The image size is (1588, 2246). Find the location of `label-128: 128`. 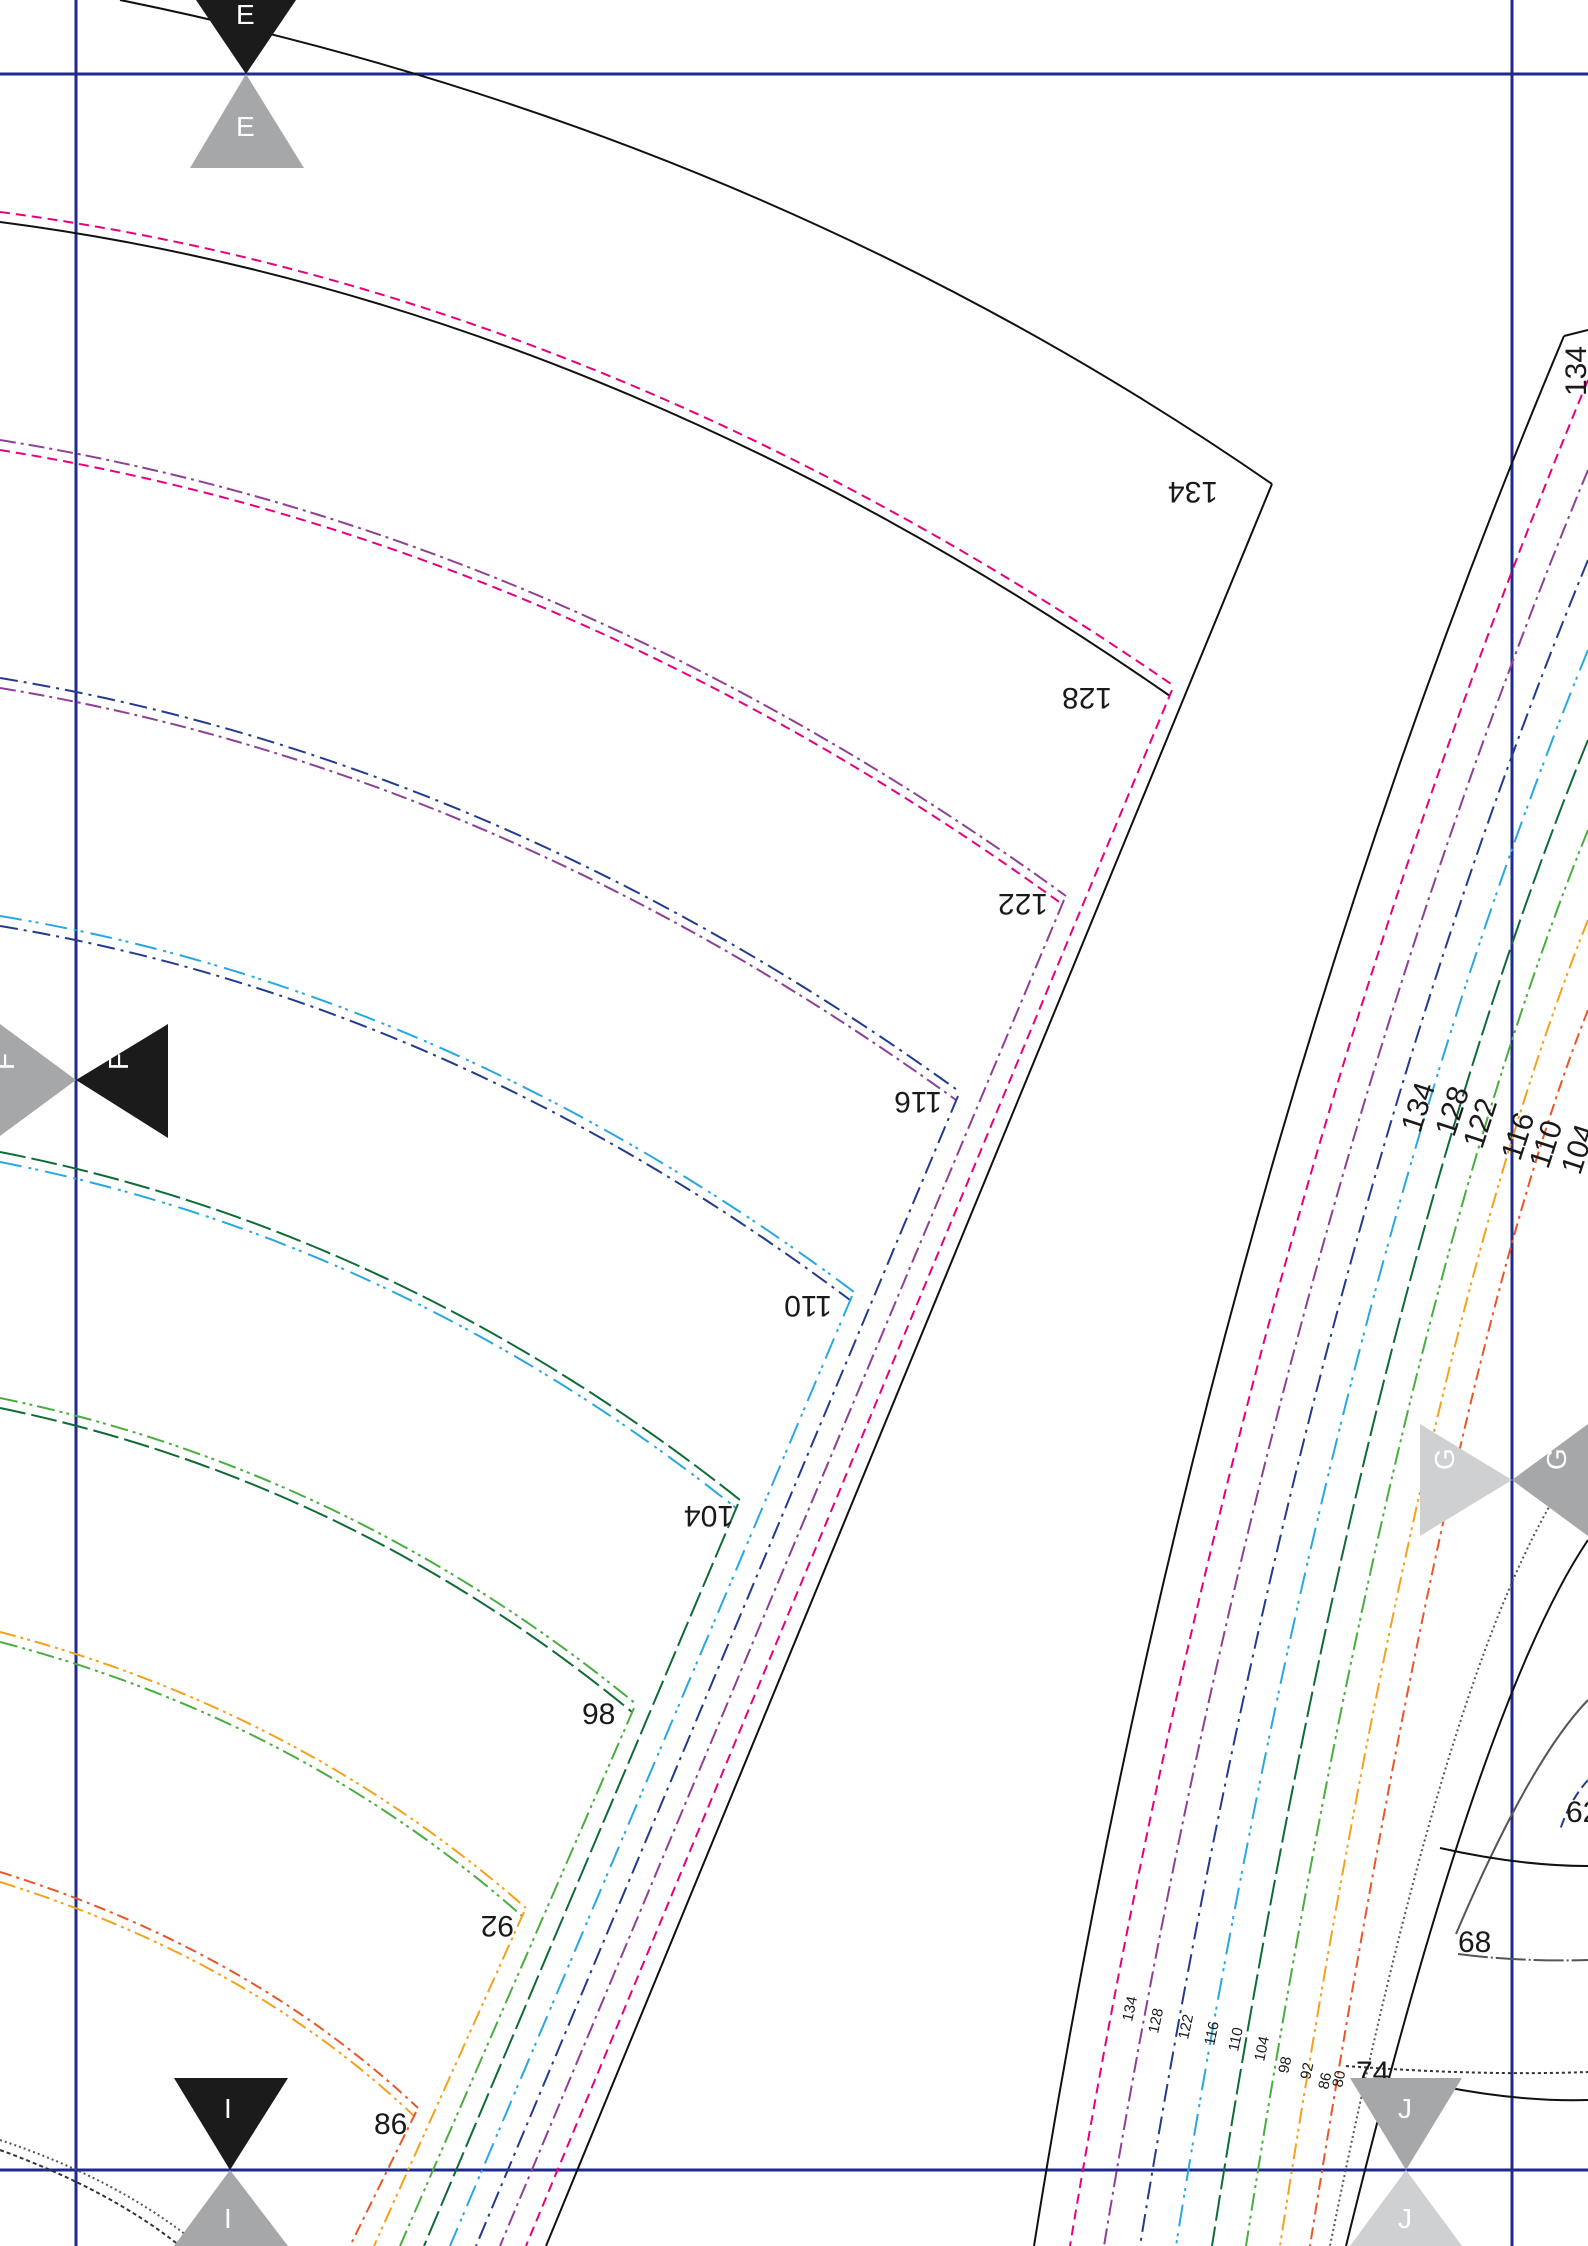

label-128: 128 is located at coordinates (1087, 697).